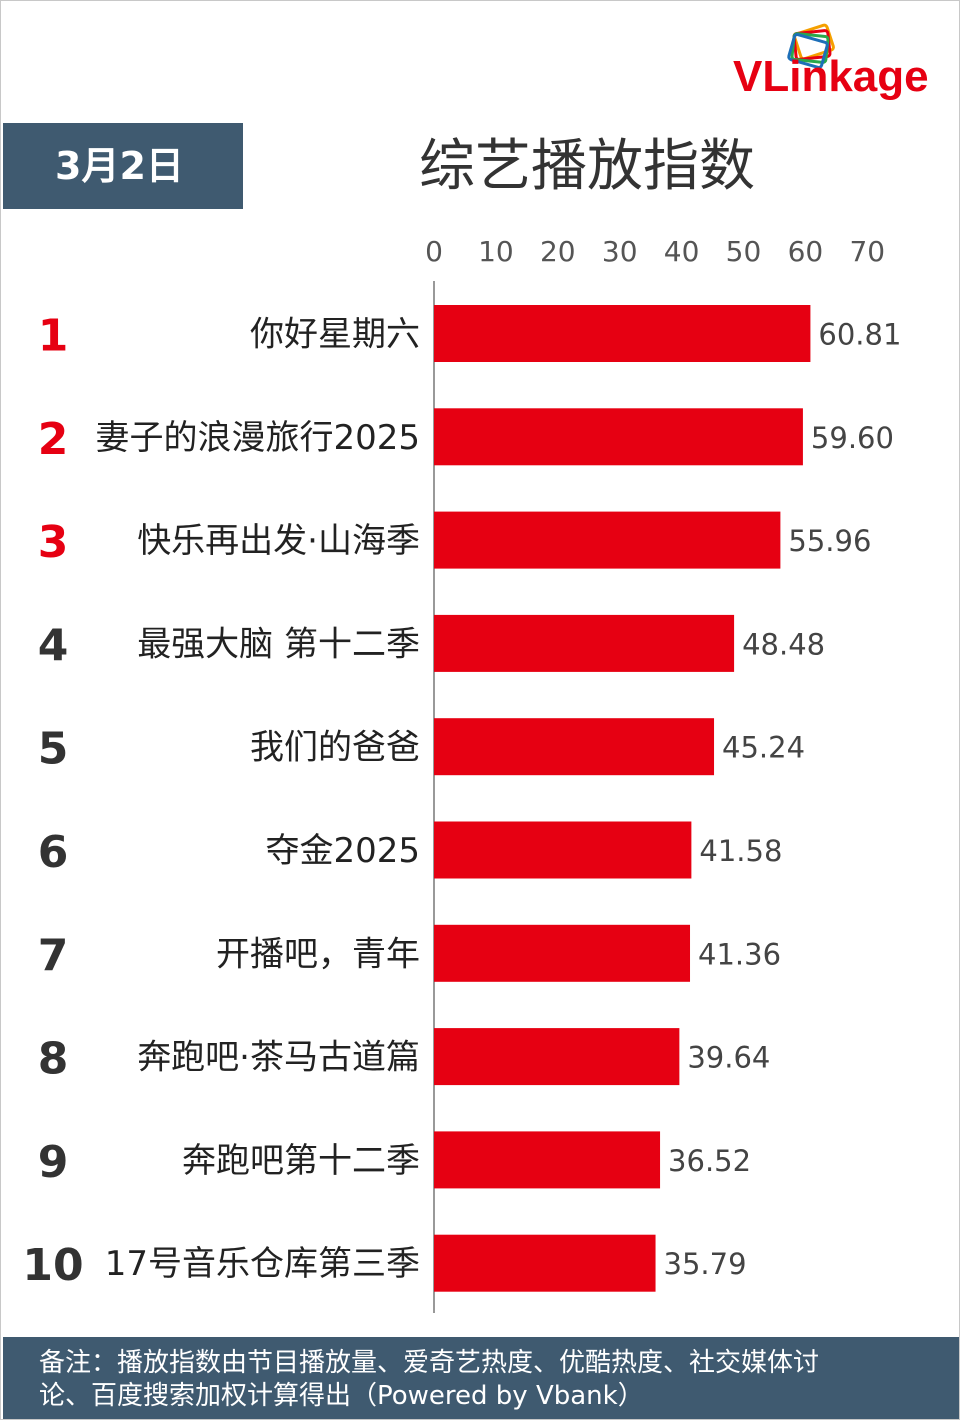 The height and width of the screenshot is (1420, 960). Describe the element at coordinates (682, 251) in the screenshot. I see `x-tick-label: 40` at that location.